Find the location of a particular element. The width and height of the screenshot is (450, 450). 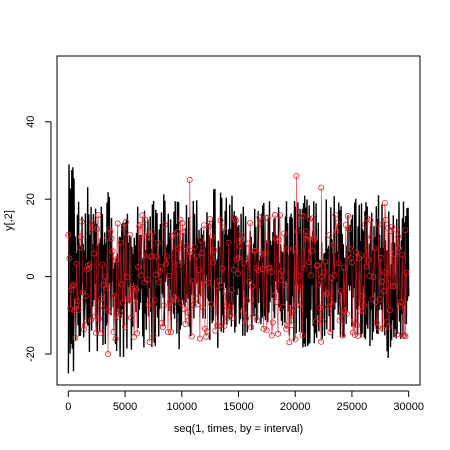

y-tick-label: 40 is located at coordinates (31, 122).